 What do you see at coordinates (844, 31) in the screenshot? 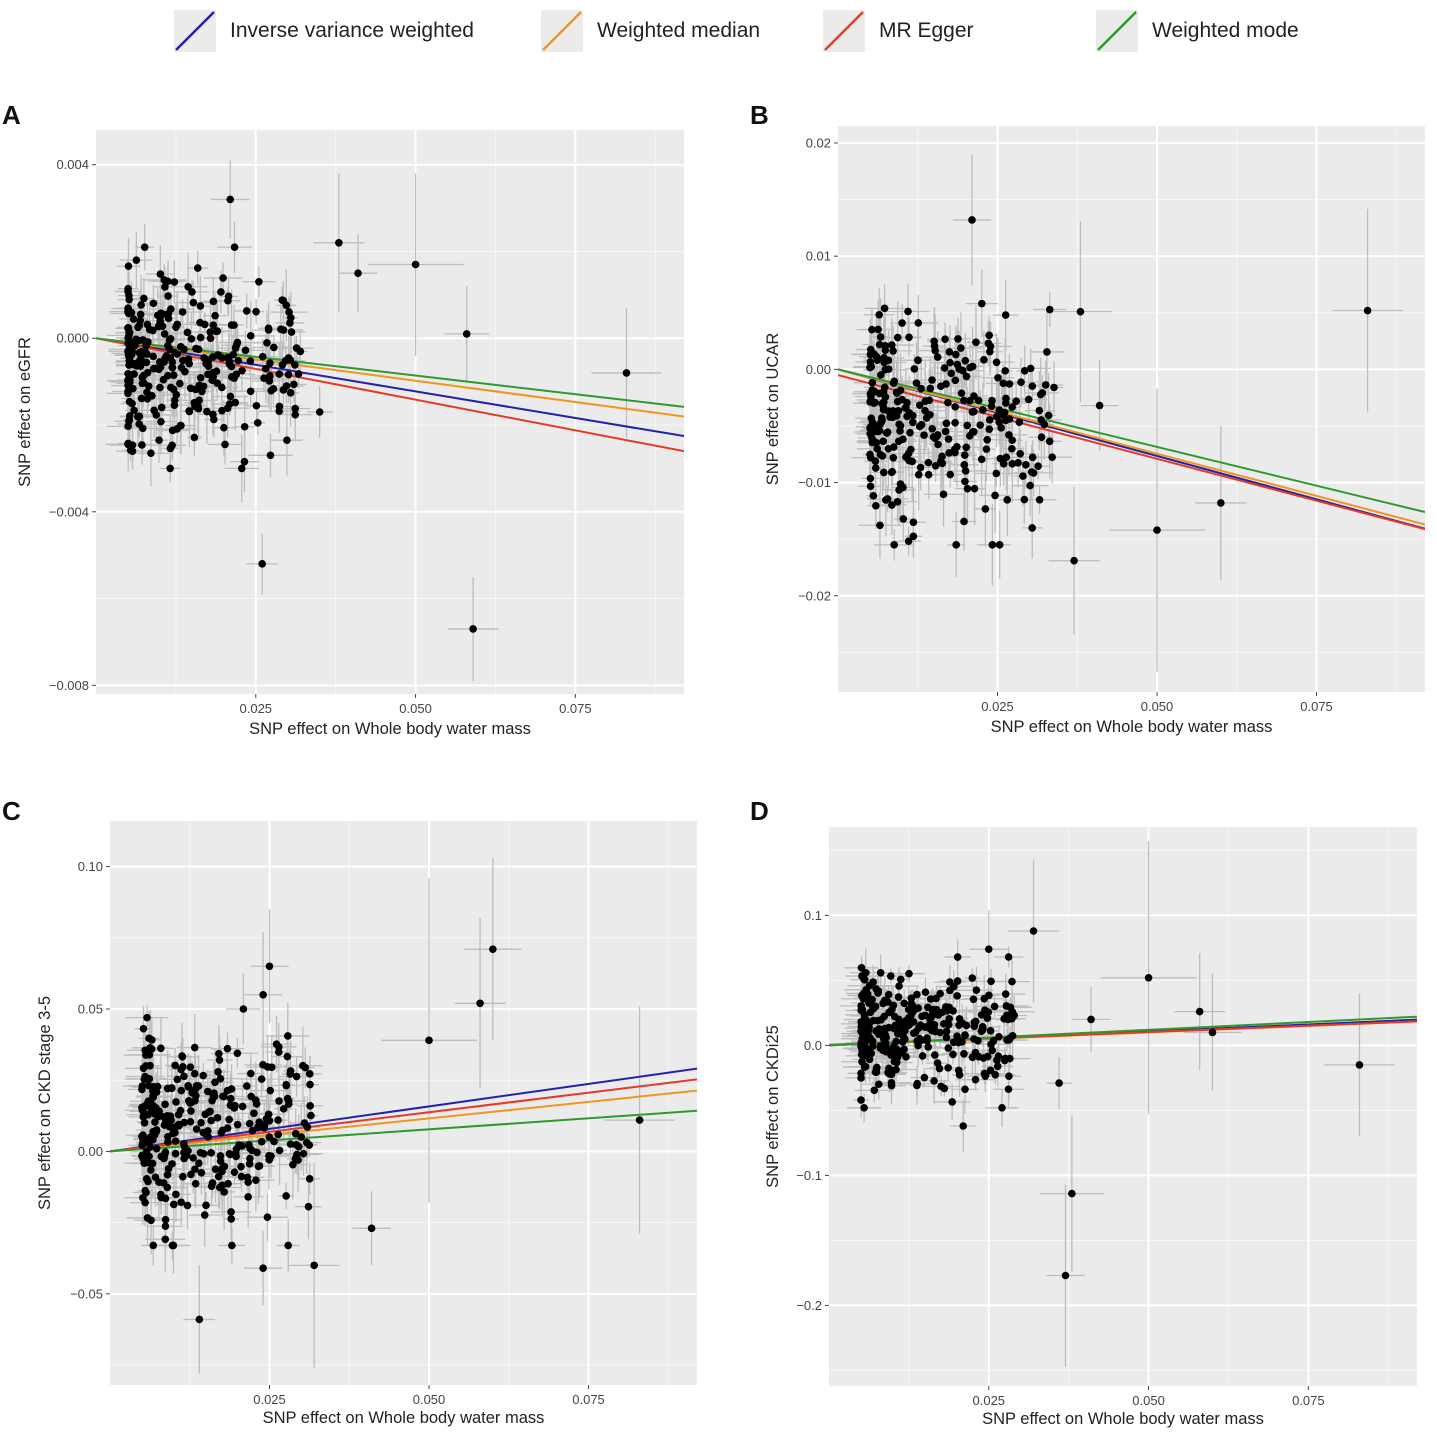
I see `legend-key-mr-egger` at bounding box center [844, 31].